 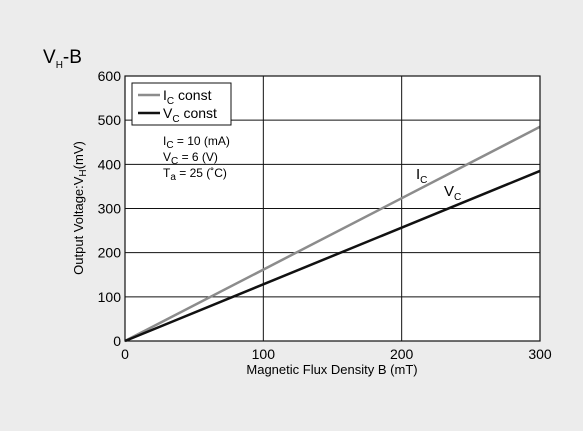 What do you see at coordinates (110, 297) in the screenshot?
I see `y-tick-label-1: 100` at bounding box center [110, 297].